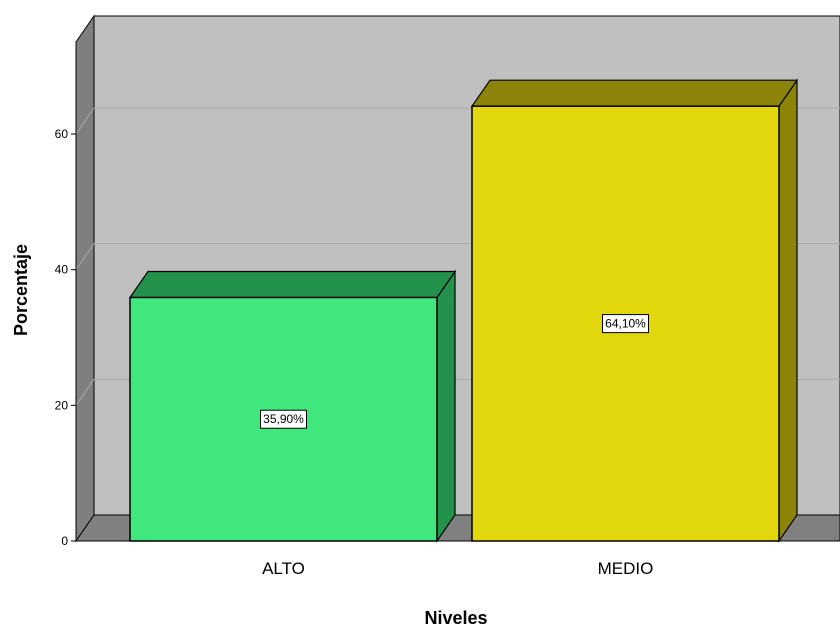 This screenshot has height=628, width=840. Describe the element at coordinates (21, 290) in the screenshot. I see `y-axis-title: Porcentaje` at that location.